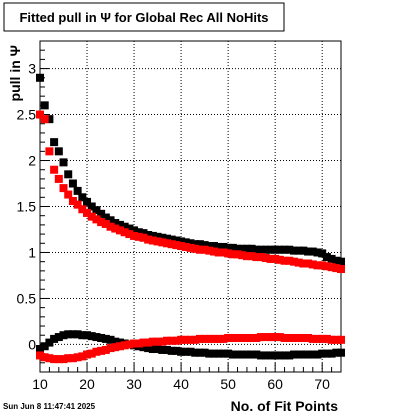 The image size is (400, 414). Describe the element at coordinates (285, 406) in the screenshot. I see `x-axis-title: No. of Fit Points` at that location.